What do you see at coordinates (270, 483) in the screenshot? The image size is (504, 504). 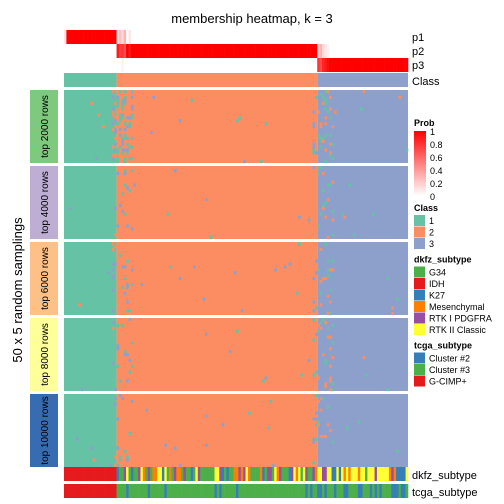 I see `subtype-tracks: dkfz_subtype tcga_subtype` at bounding box center [270, 483].